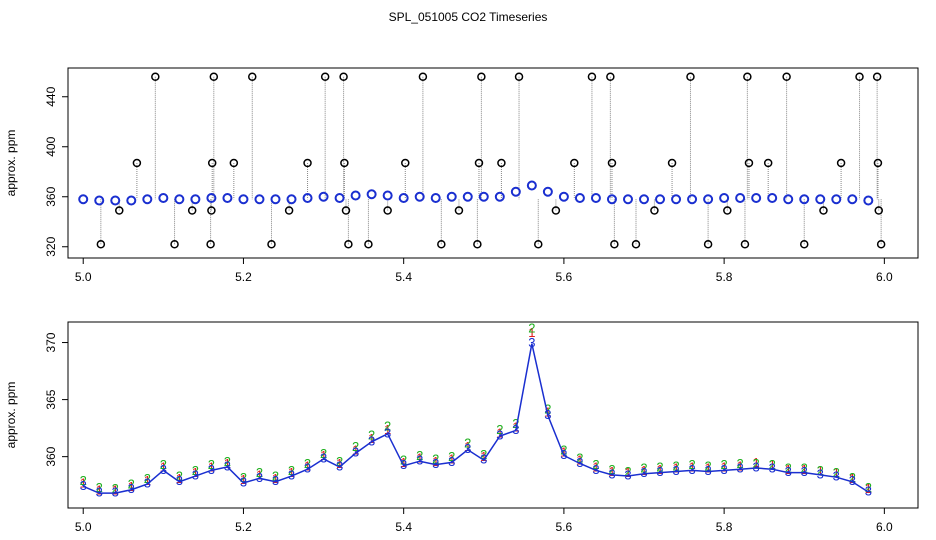 The image size is (936, 540). What do you see at coordinates (243, 527) in the screenshot?
I see `x-tick-label: 5.2` at bounding box center [243, 527].